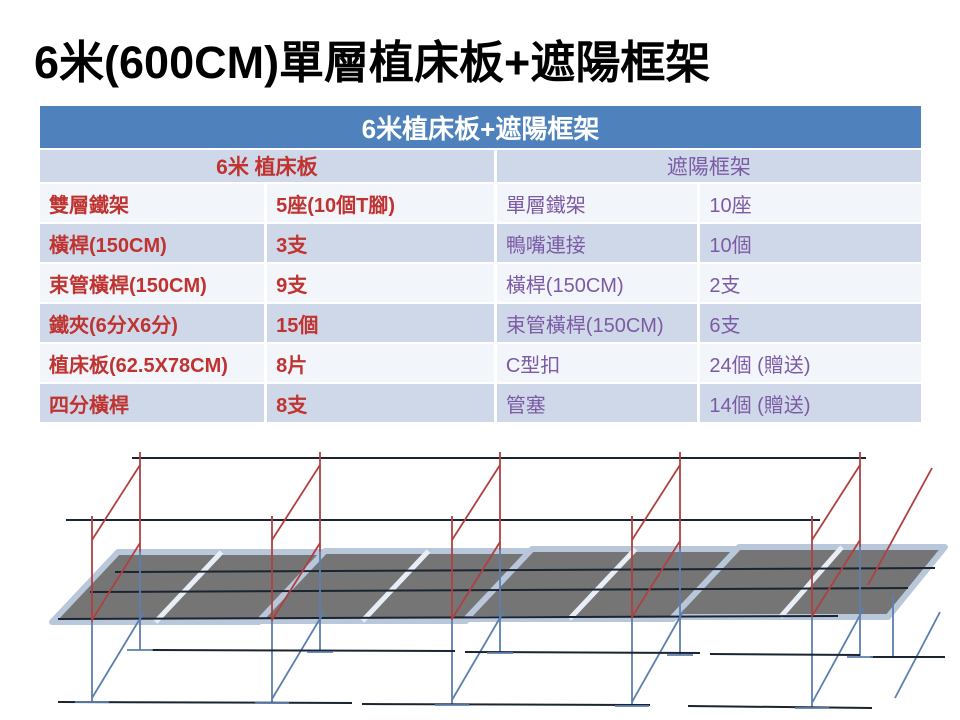 The height and width of the screenshot is (720, 960). I want to click on qty-cell: 8片, so click(380, 363).